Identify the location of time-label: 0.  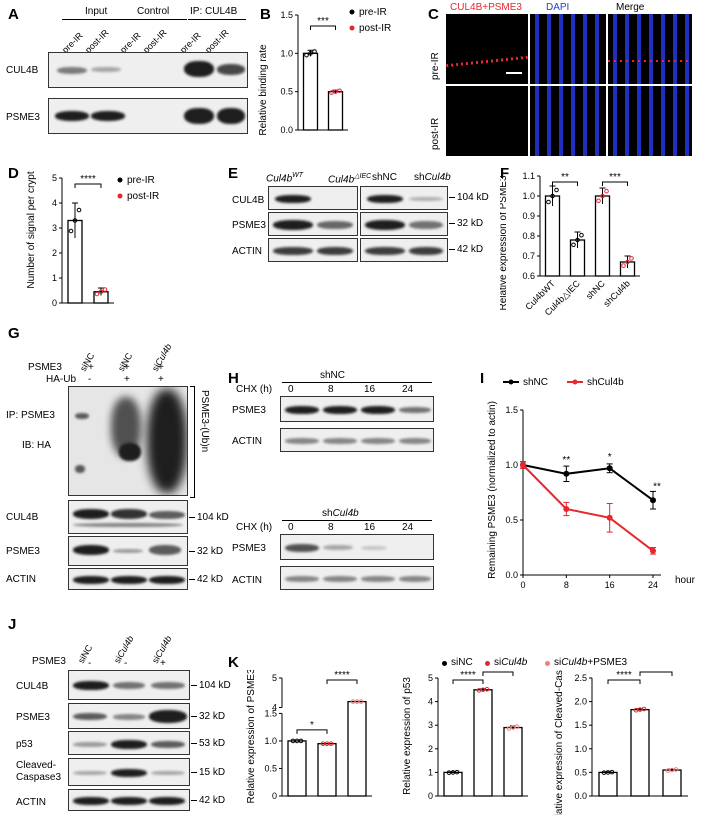
(291, 527).